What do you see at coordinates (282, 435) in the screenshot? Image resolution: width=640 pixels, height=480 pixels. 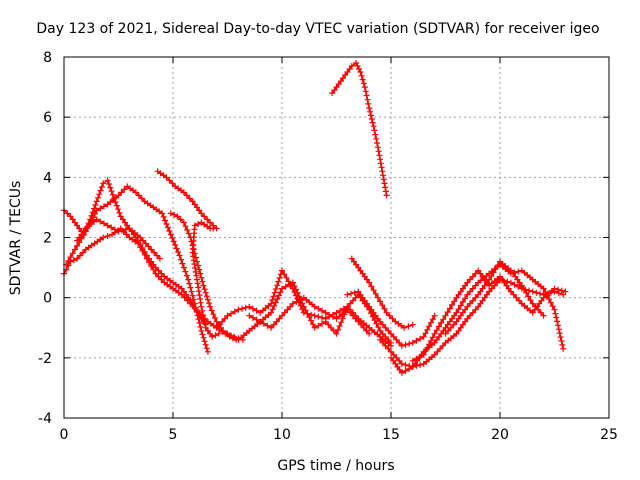 I see `x-tick-label: 10` at bounding box center [282, 435].